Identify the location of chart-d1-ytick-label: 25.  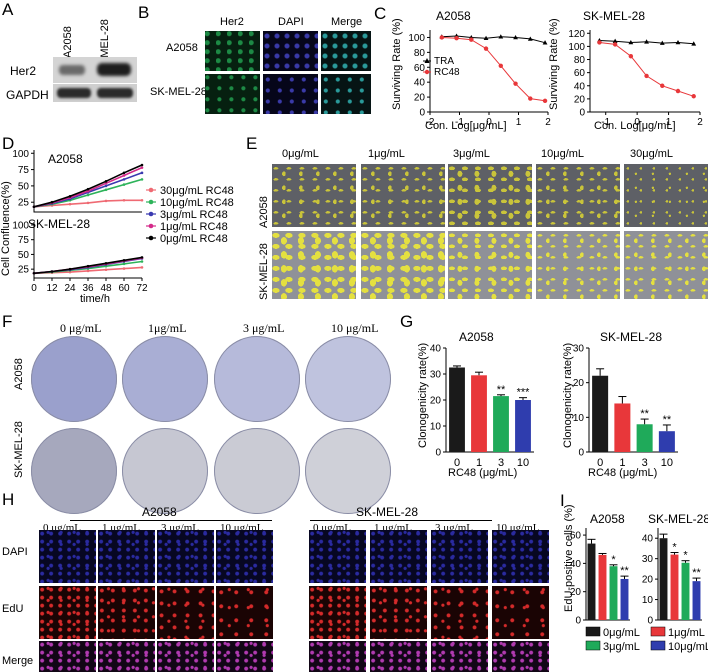
(24, 203).